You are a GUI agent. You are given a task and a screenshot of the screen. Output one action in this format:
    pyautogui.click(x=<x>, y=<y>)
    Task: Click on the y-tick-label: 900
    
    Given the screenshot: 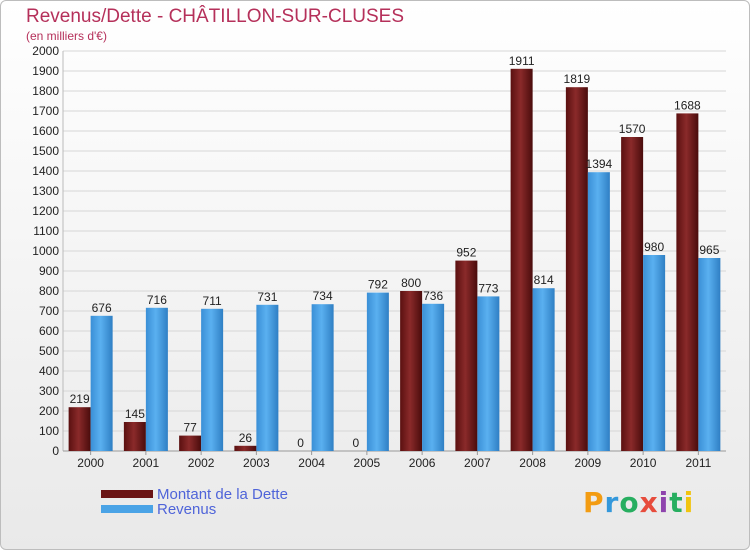 What is the action you would take?
    pyautogui.click(x=49, y=271)
    